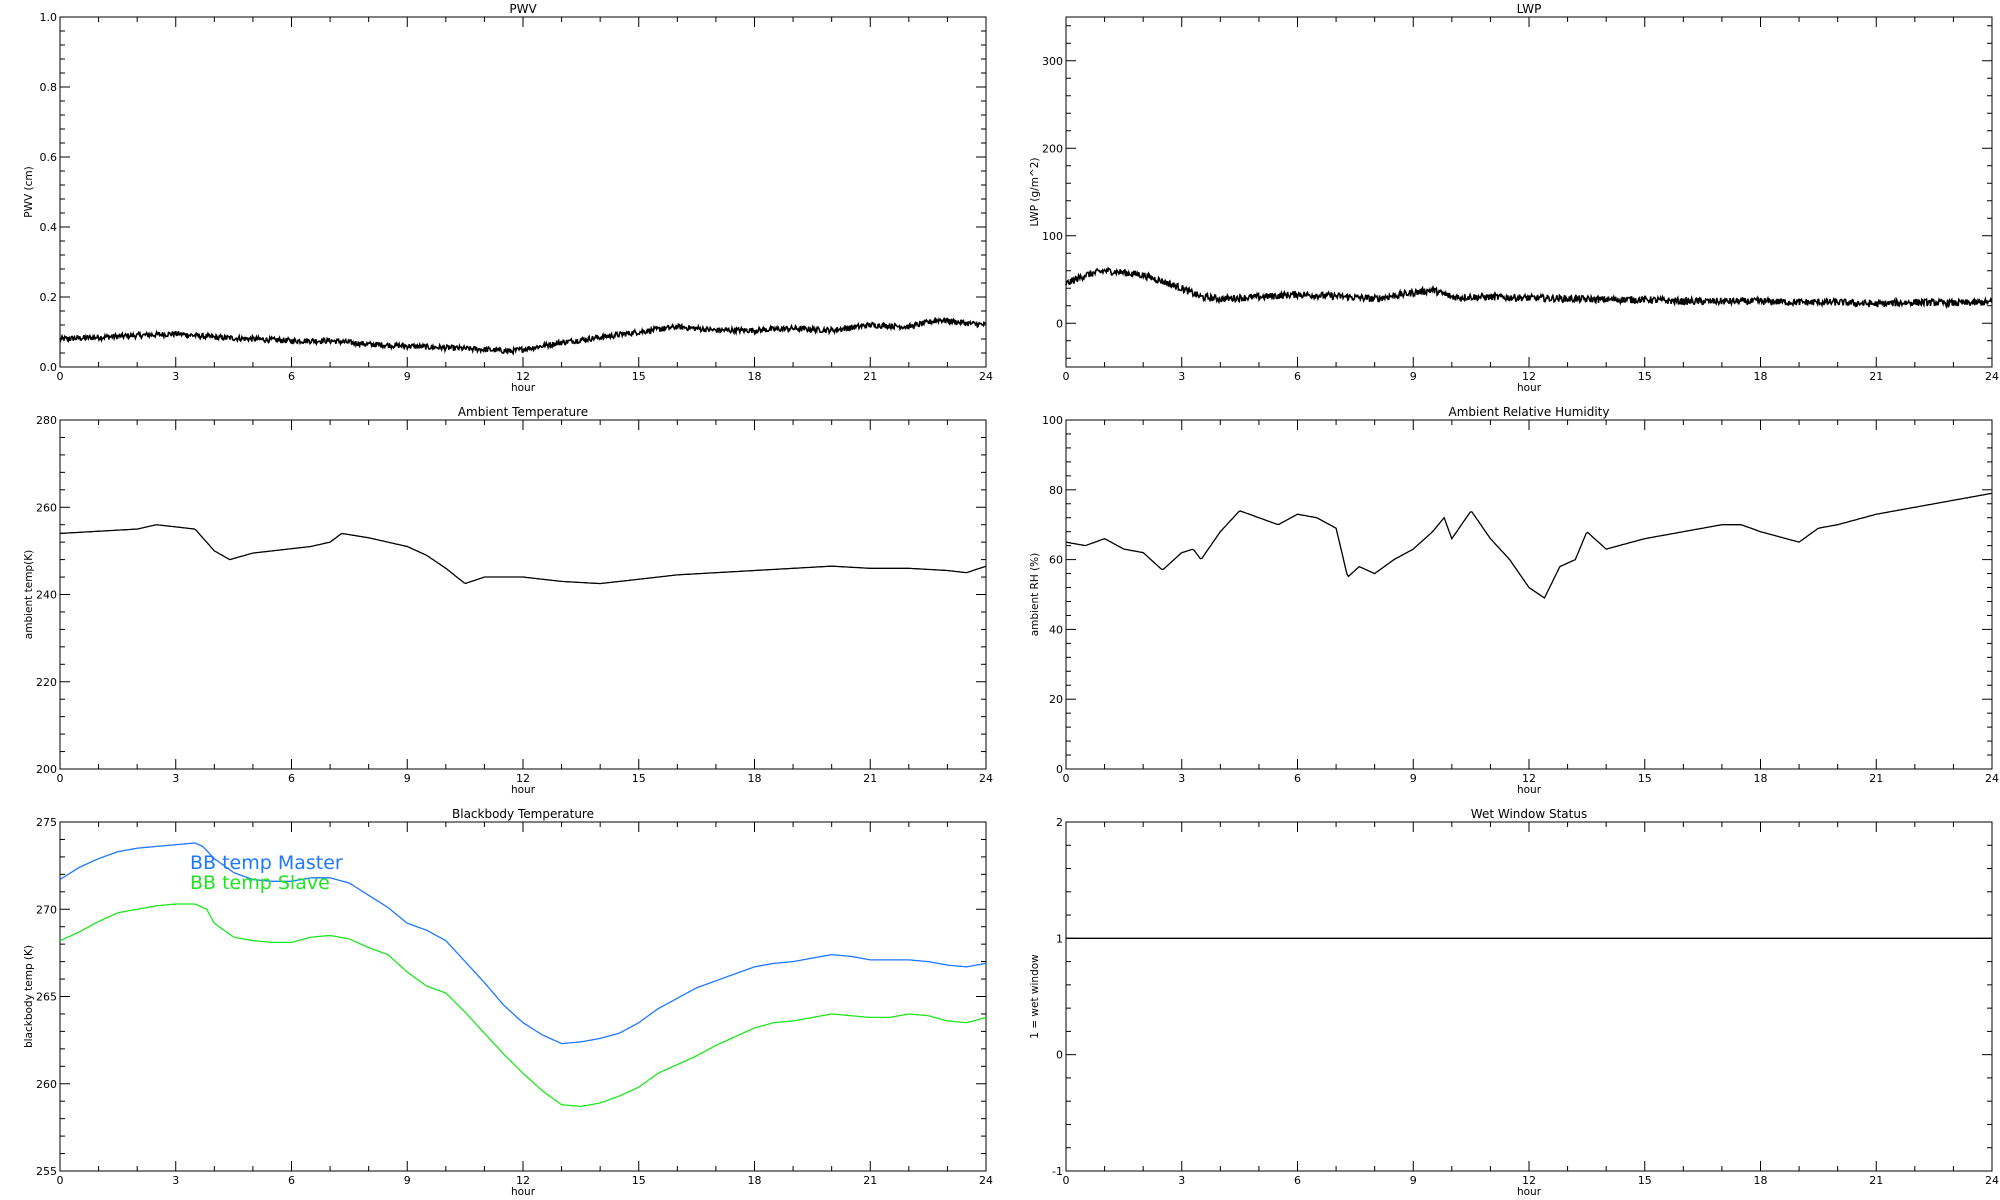 The width and height of the screenshot is (2000, 1200). Describe the element at coordinates (1056, 629) in the screenshot. I see `y-tick-label: 40` at that location.